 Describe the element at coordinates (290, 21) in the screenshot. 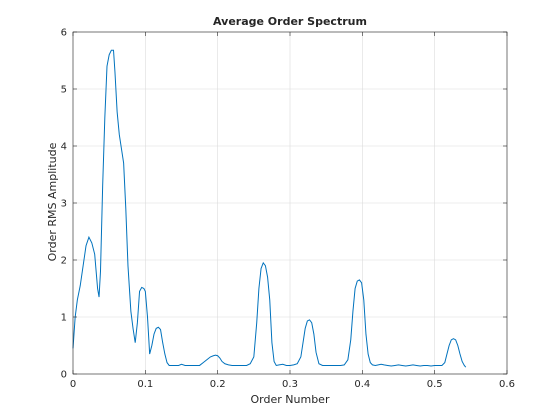

I see `chart-title: Average Order Spectrum` at that location.